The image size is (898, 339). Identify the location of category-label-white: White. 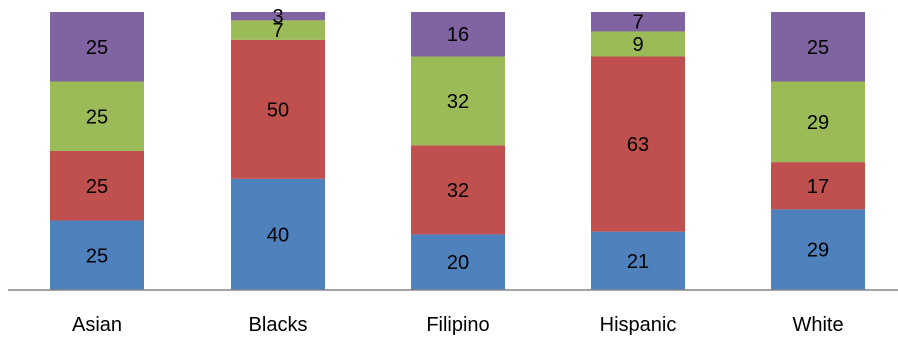
(817, 325).